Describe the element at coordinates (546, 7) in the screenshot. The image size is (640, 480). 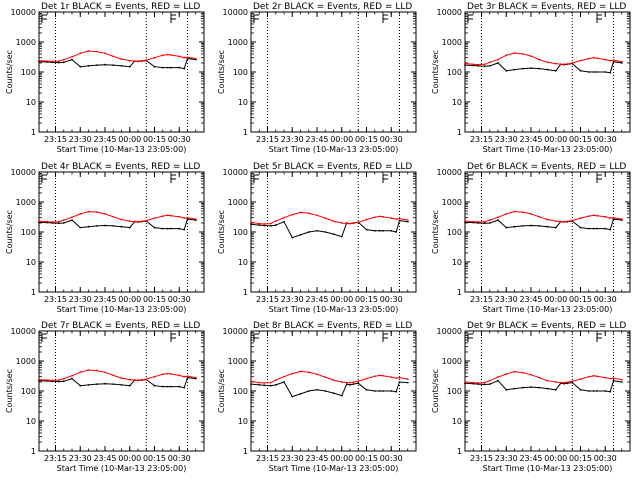
I see `panel-title: Det 3r BLACK = Events, RED = LLD` at that location.